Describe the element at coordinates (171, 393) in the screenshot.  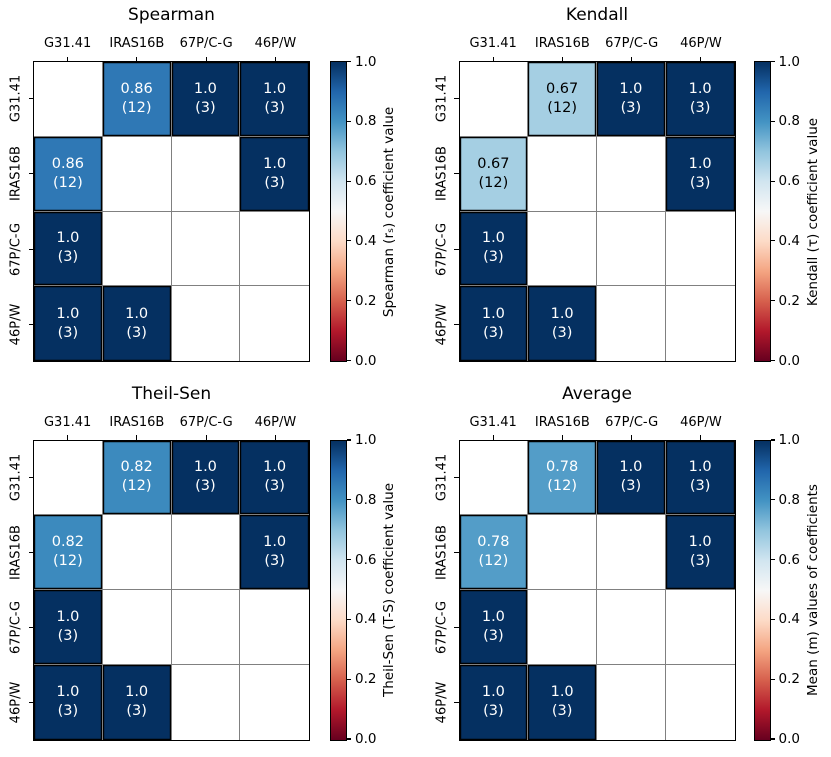
I see `panel-title: Theil-Sen` at that location.